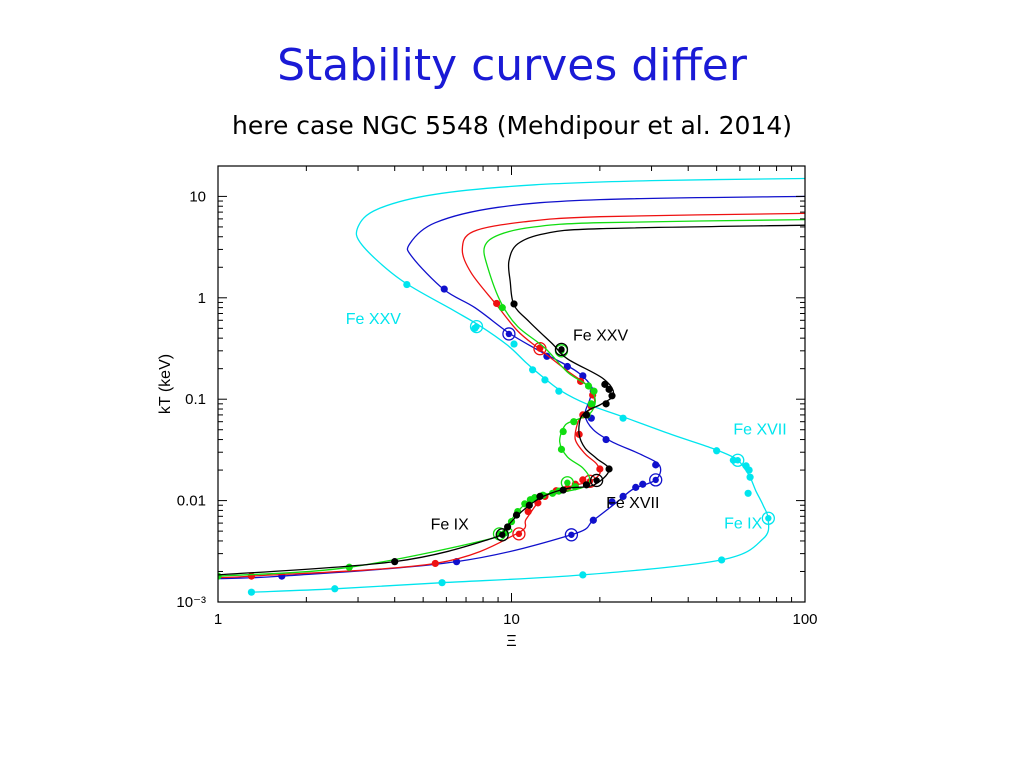 This screenshot has height=768, width=1024. Describe the element at coordinates (191, 501) in the screenshot. I see `y-tick-label: 0.01` at that location.